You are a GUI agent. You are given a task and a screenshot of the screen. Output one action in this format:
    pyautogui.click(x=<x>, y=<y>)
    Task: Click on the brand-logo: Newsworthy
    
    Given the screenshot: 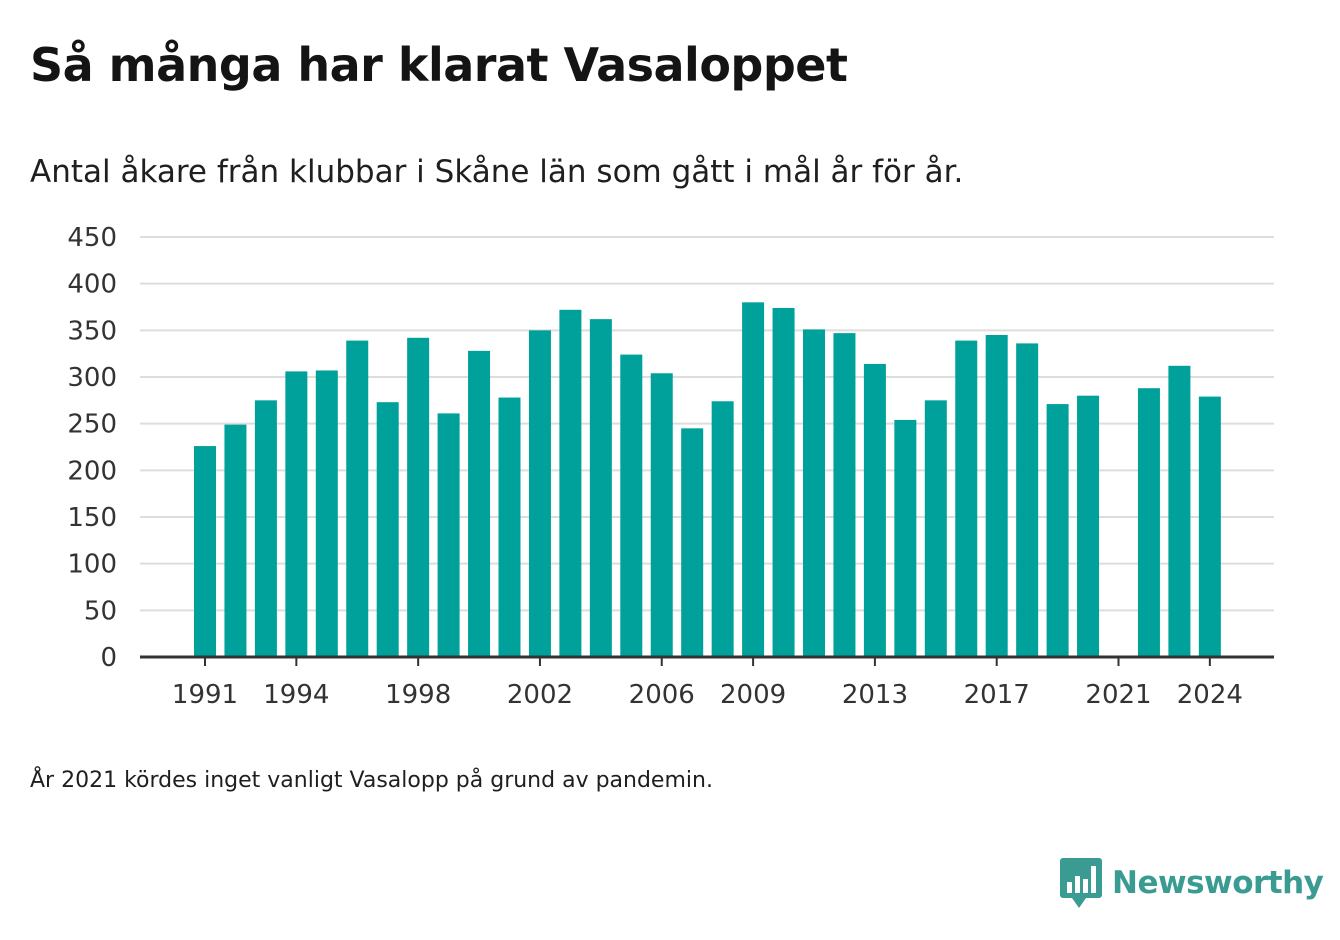 What is the action you would take?
    pyautogui.click(x=1192, y=883)
    